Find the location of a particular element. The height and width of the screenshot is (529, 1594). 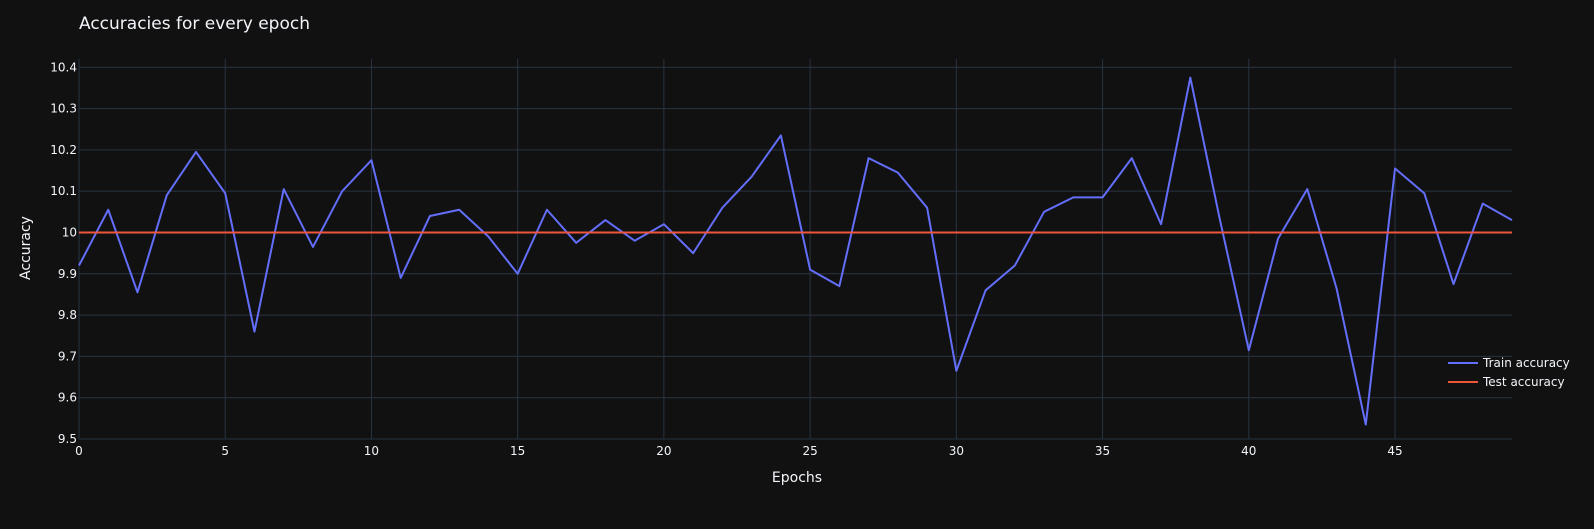

y-tick-label: 10 is located at coordinates (69, 232).